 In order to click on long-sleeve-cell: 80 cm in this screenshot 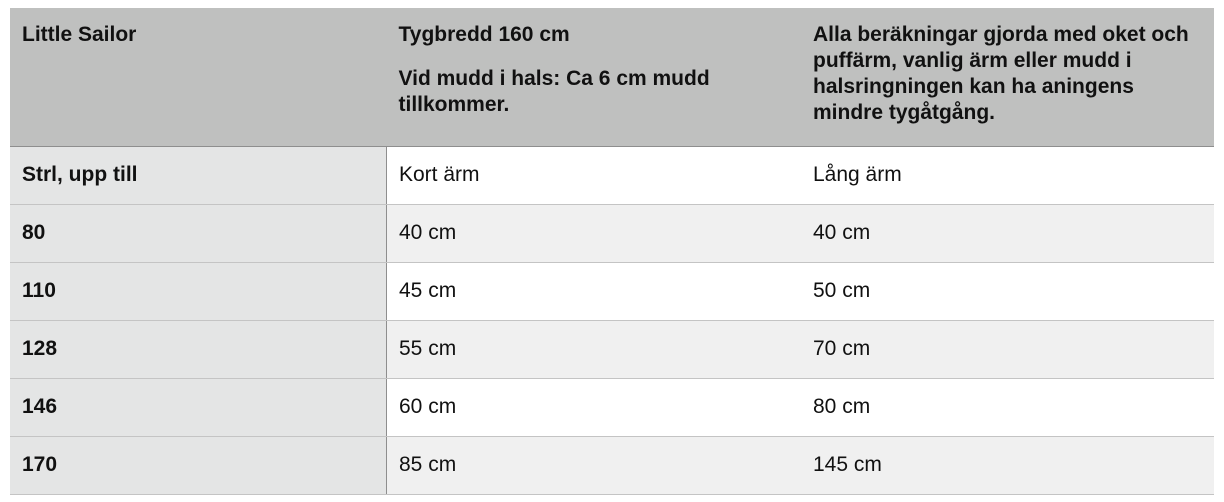, I will do `click(1007, 407)`.